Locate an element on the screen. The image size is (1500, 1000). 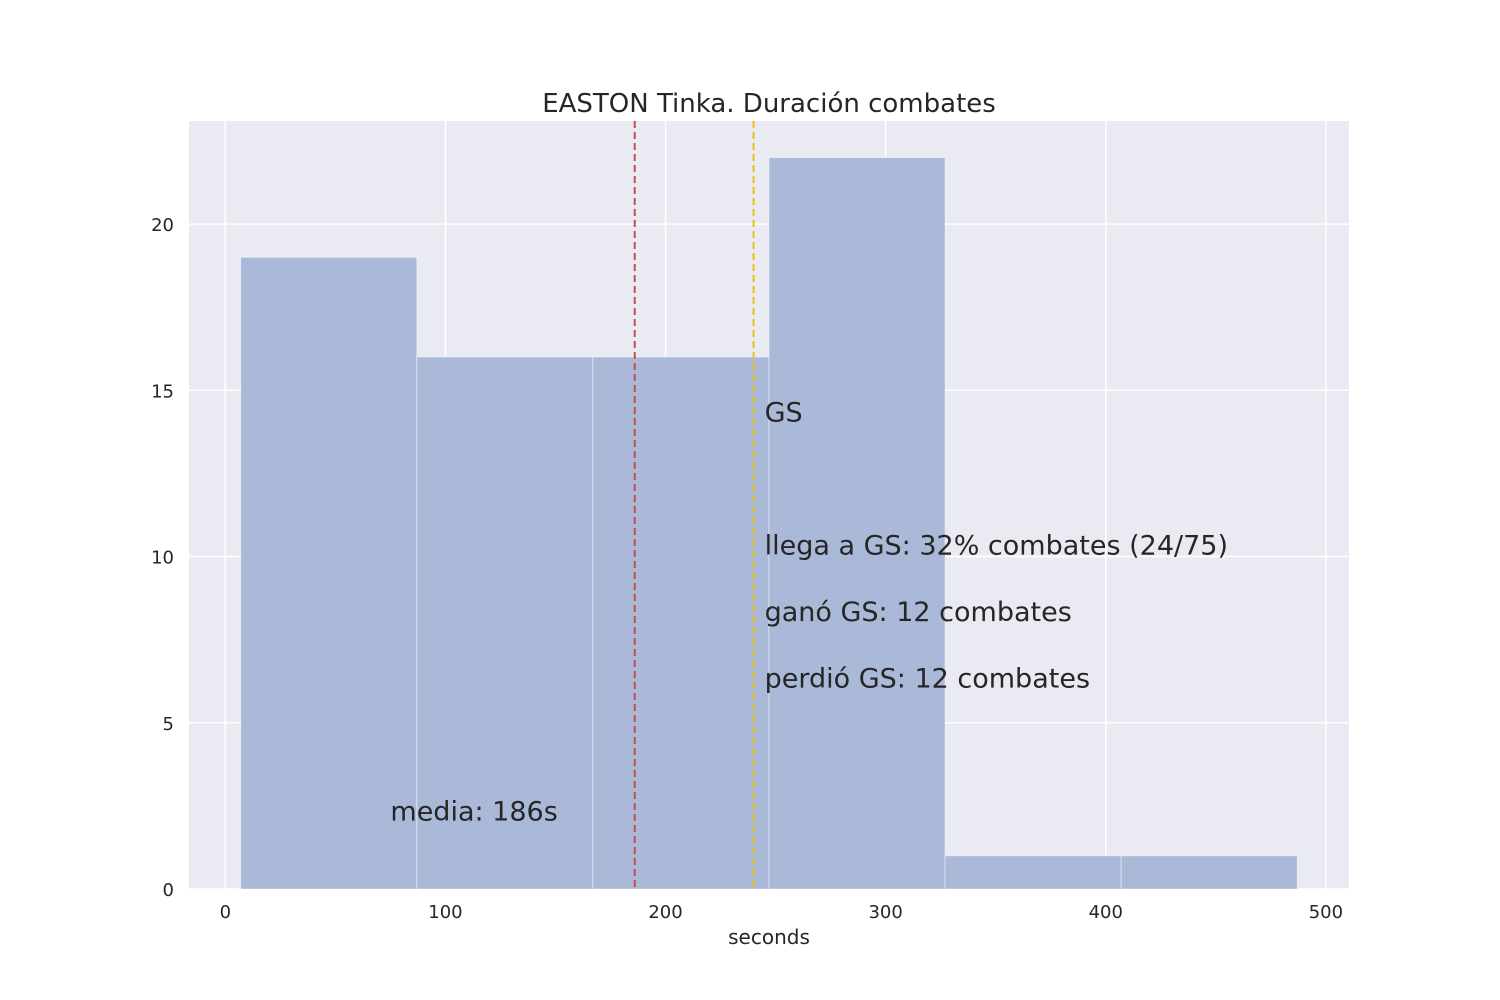
x-tick-labels: 0 100 200 300 400 500 is located at coordinates (781, 912).